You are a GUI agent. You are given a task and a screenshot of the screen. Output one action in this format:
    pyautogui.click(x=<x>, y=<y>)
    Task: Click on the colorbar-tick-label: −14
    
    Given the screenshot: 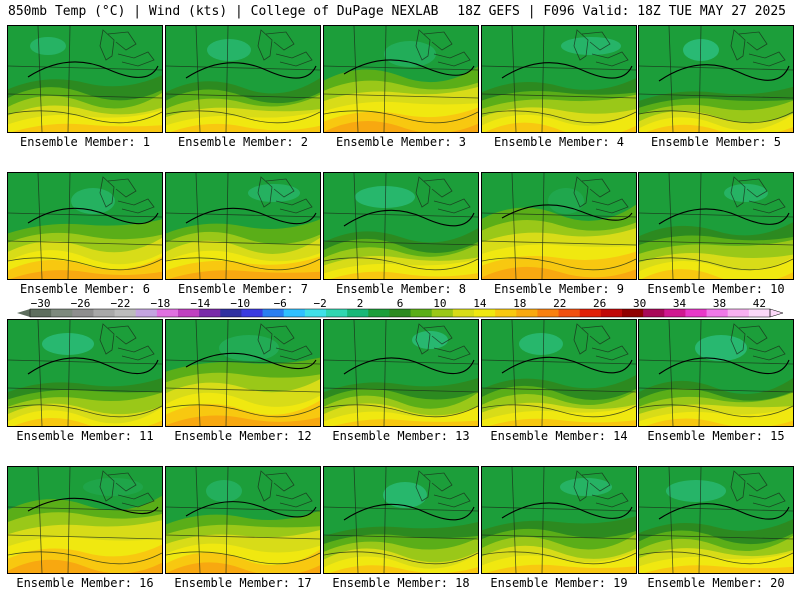 What is the action you would take?
    pyautogui.click(x=200, y=304)
    